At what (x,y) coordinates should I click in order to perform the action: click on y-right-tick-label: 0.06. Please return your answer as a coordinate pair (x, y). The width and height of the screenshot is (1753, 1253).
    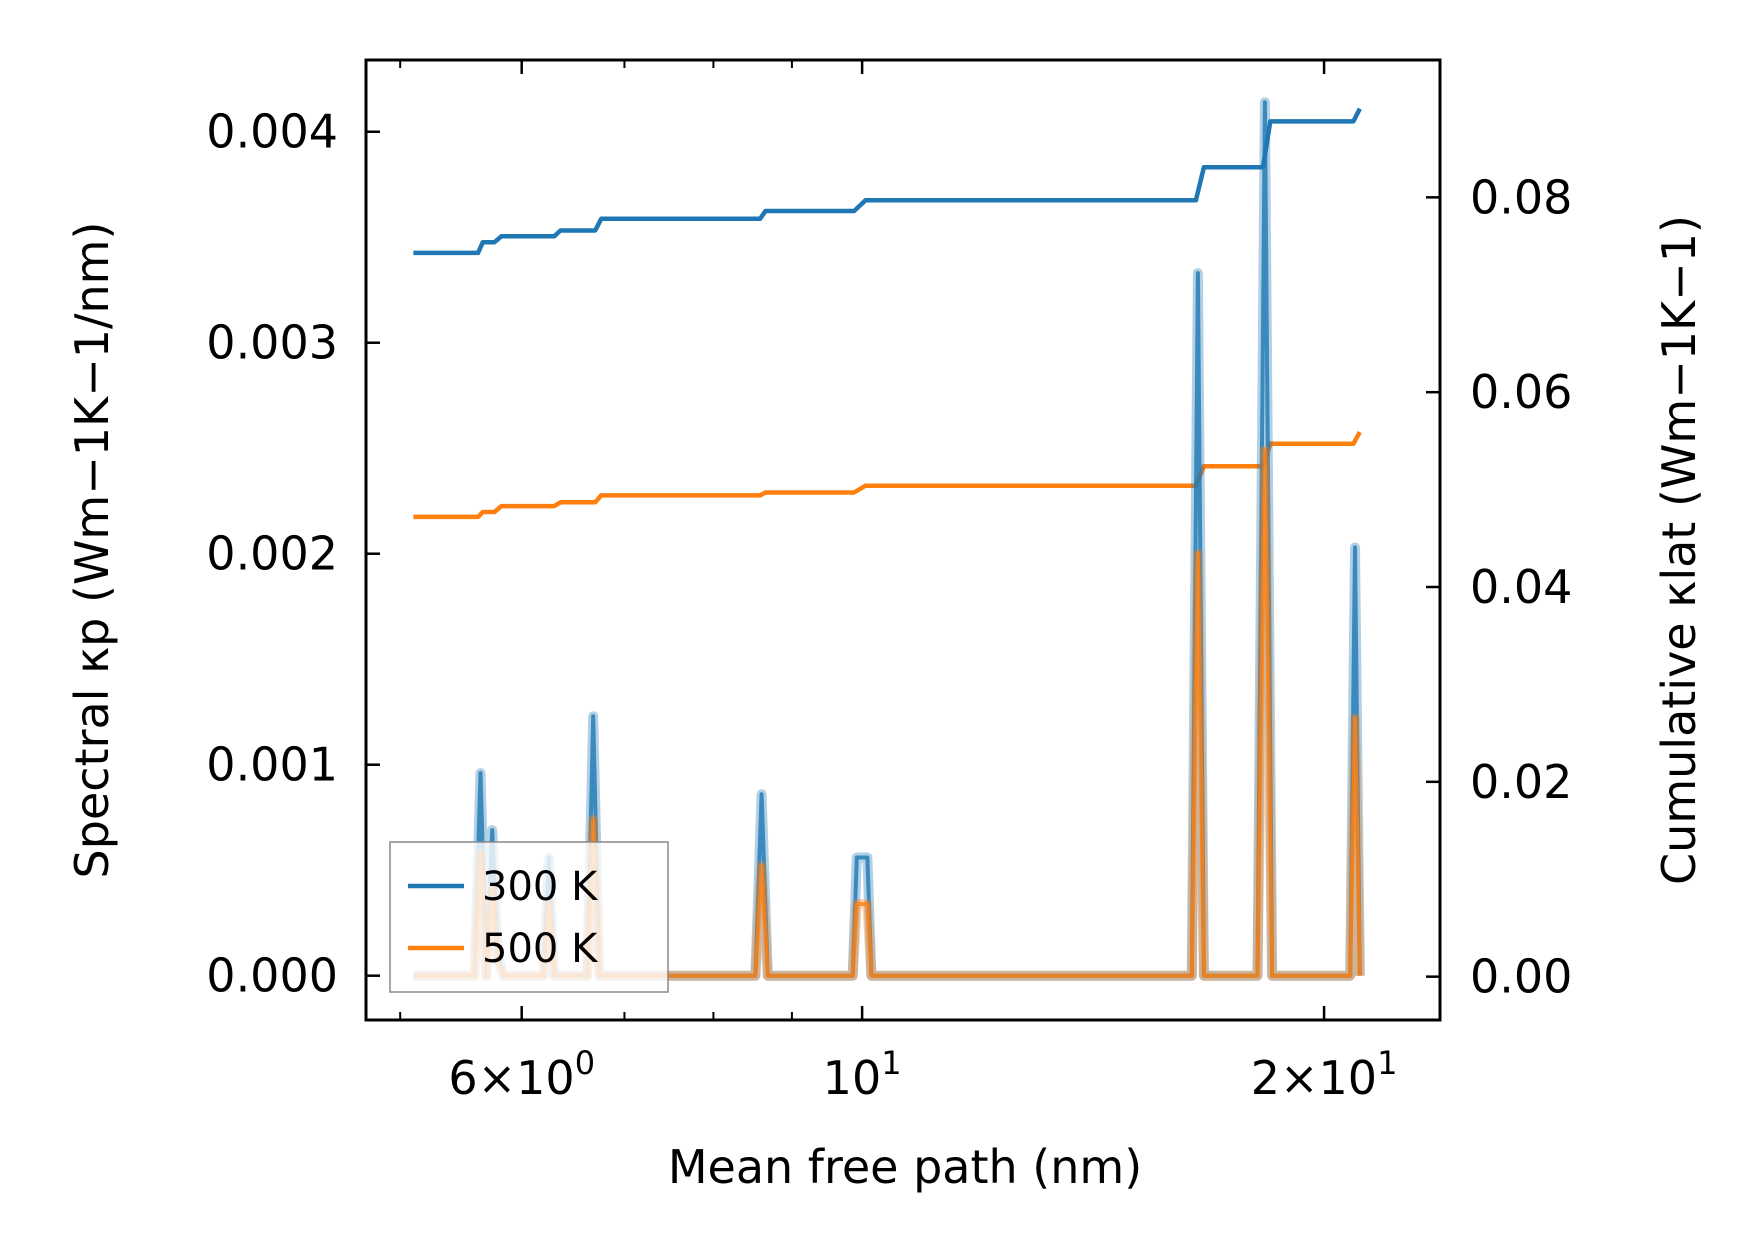
    Looking at the image, I should click on (1521, 392).